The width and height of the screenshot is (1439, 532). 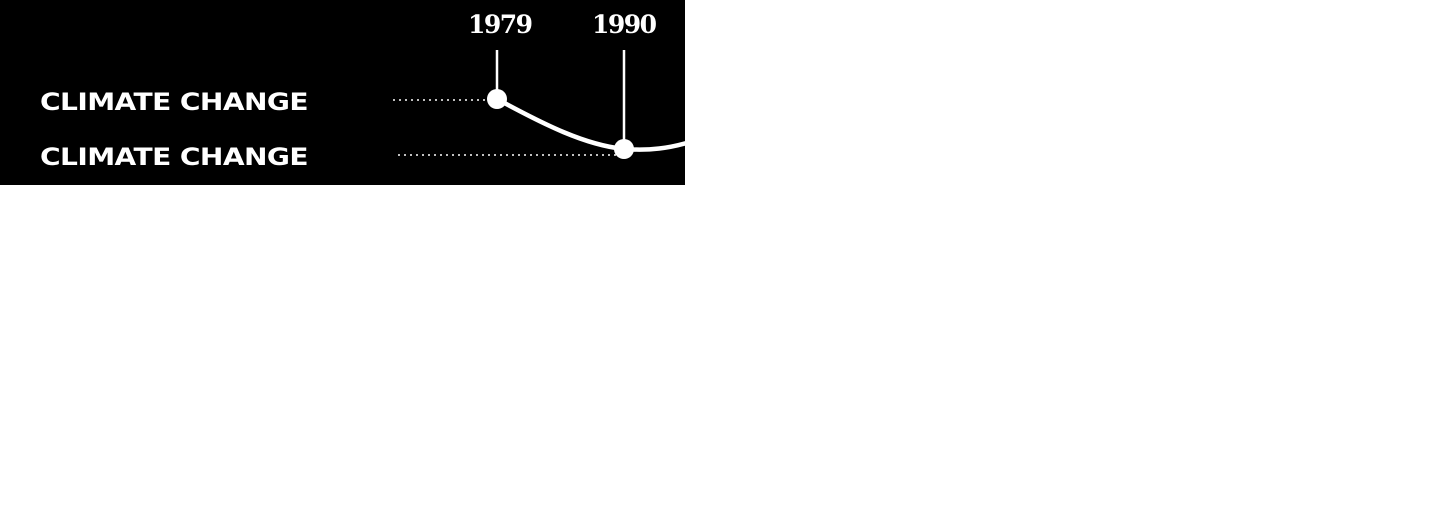 What do you see at coordinates (500, 24) in the screenshot?
I see `year-label-1: 1979` at bounding box center [500, 24].